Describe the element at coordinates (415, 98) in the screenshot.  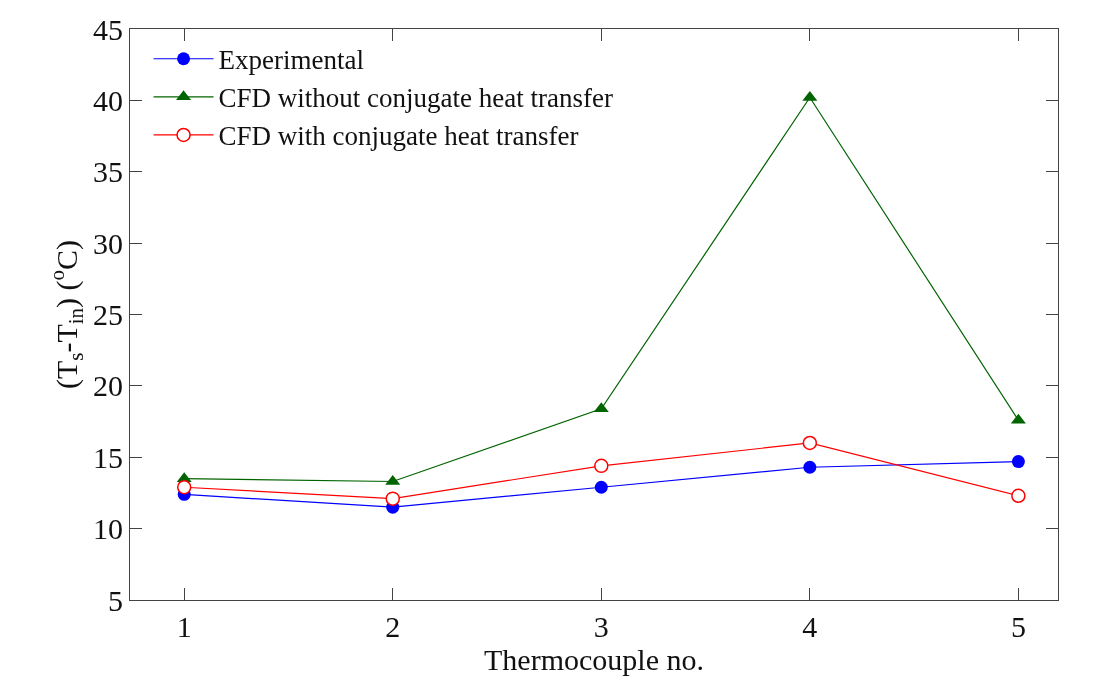
I see `legend-label: CFD without conjugate heat transfer` at that location.